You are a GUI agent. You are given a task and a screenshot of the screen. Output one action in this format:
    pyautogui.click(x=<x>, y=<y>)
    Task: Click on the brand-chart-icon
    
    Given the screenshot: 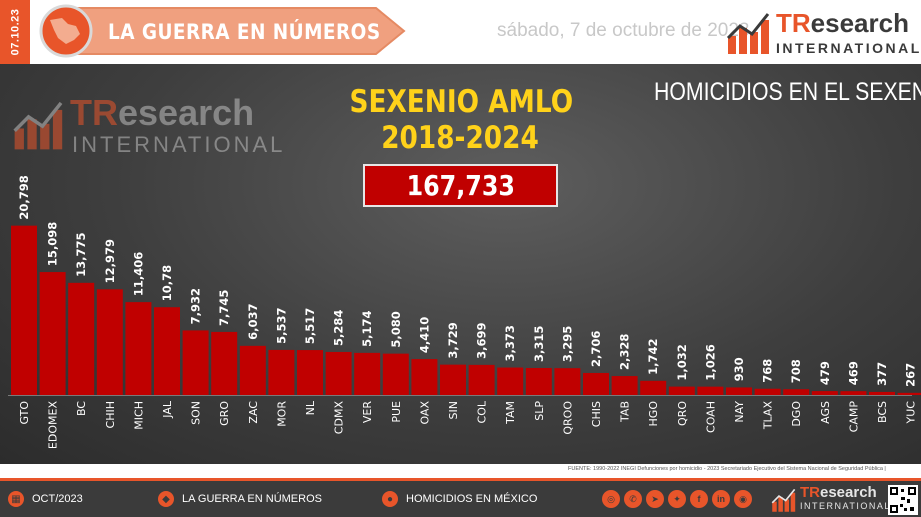 What is the action you would take?
    pyautogui.click(x=748, y=33)
    